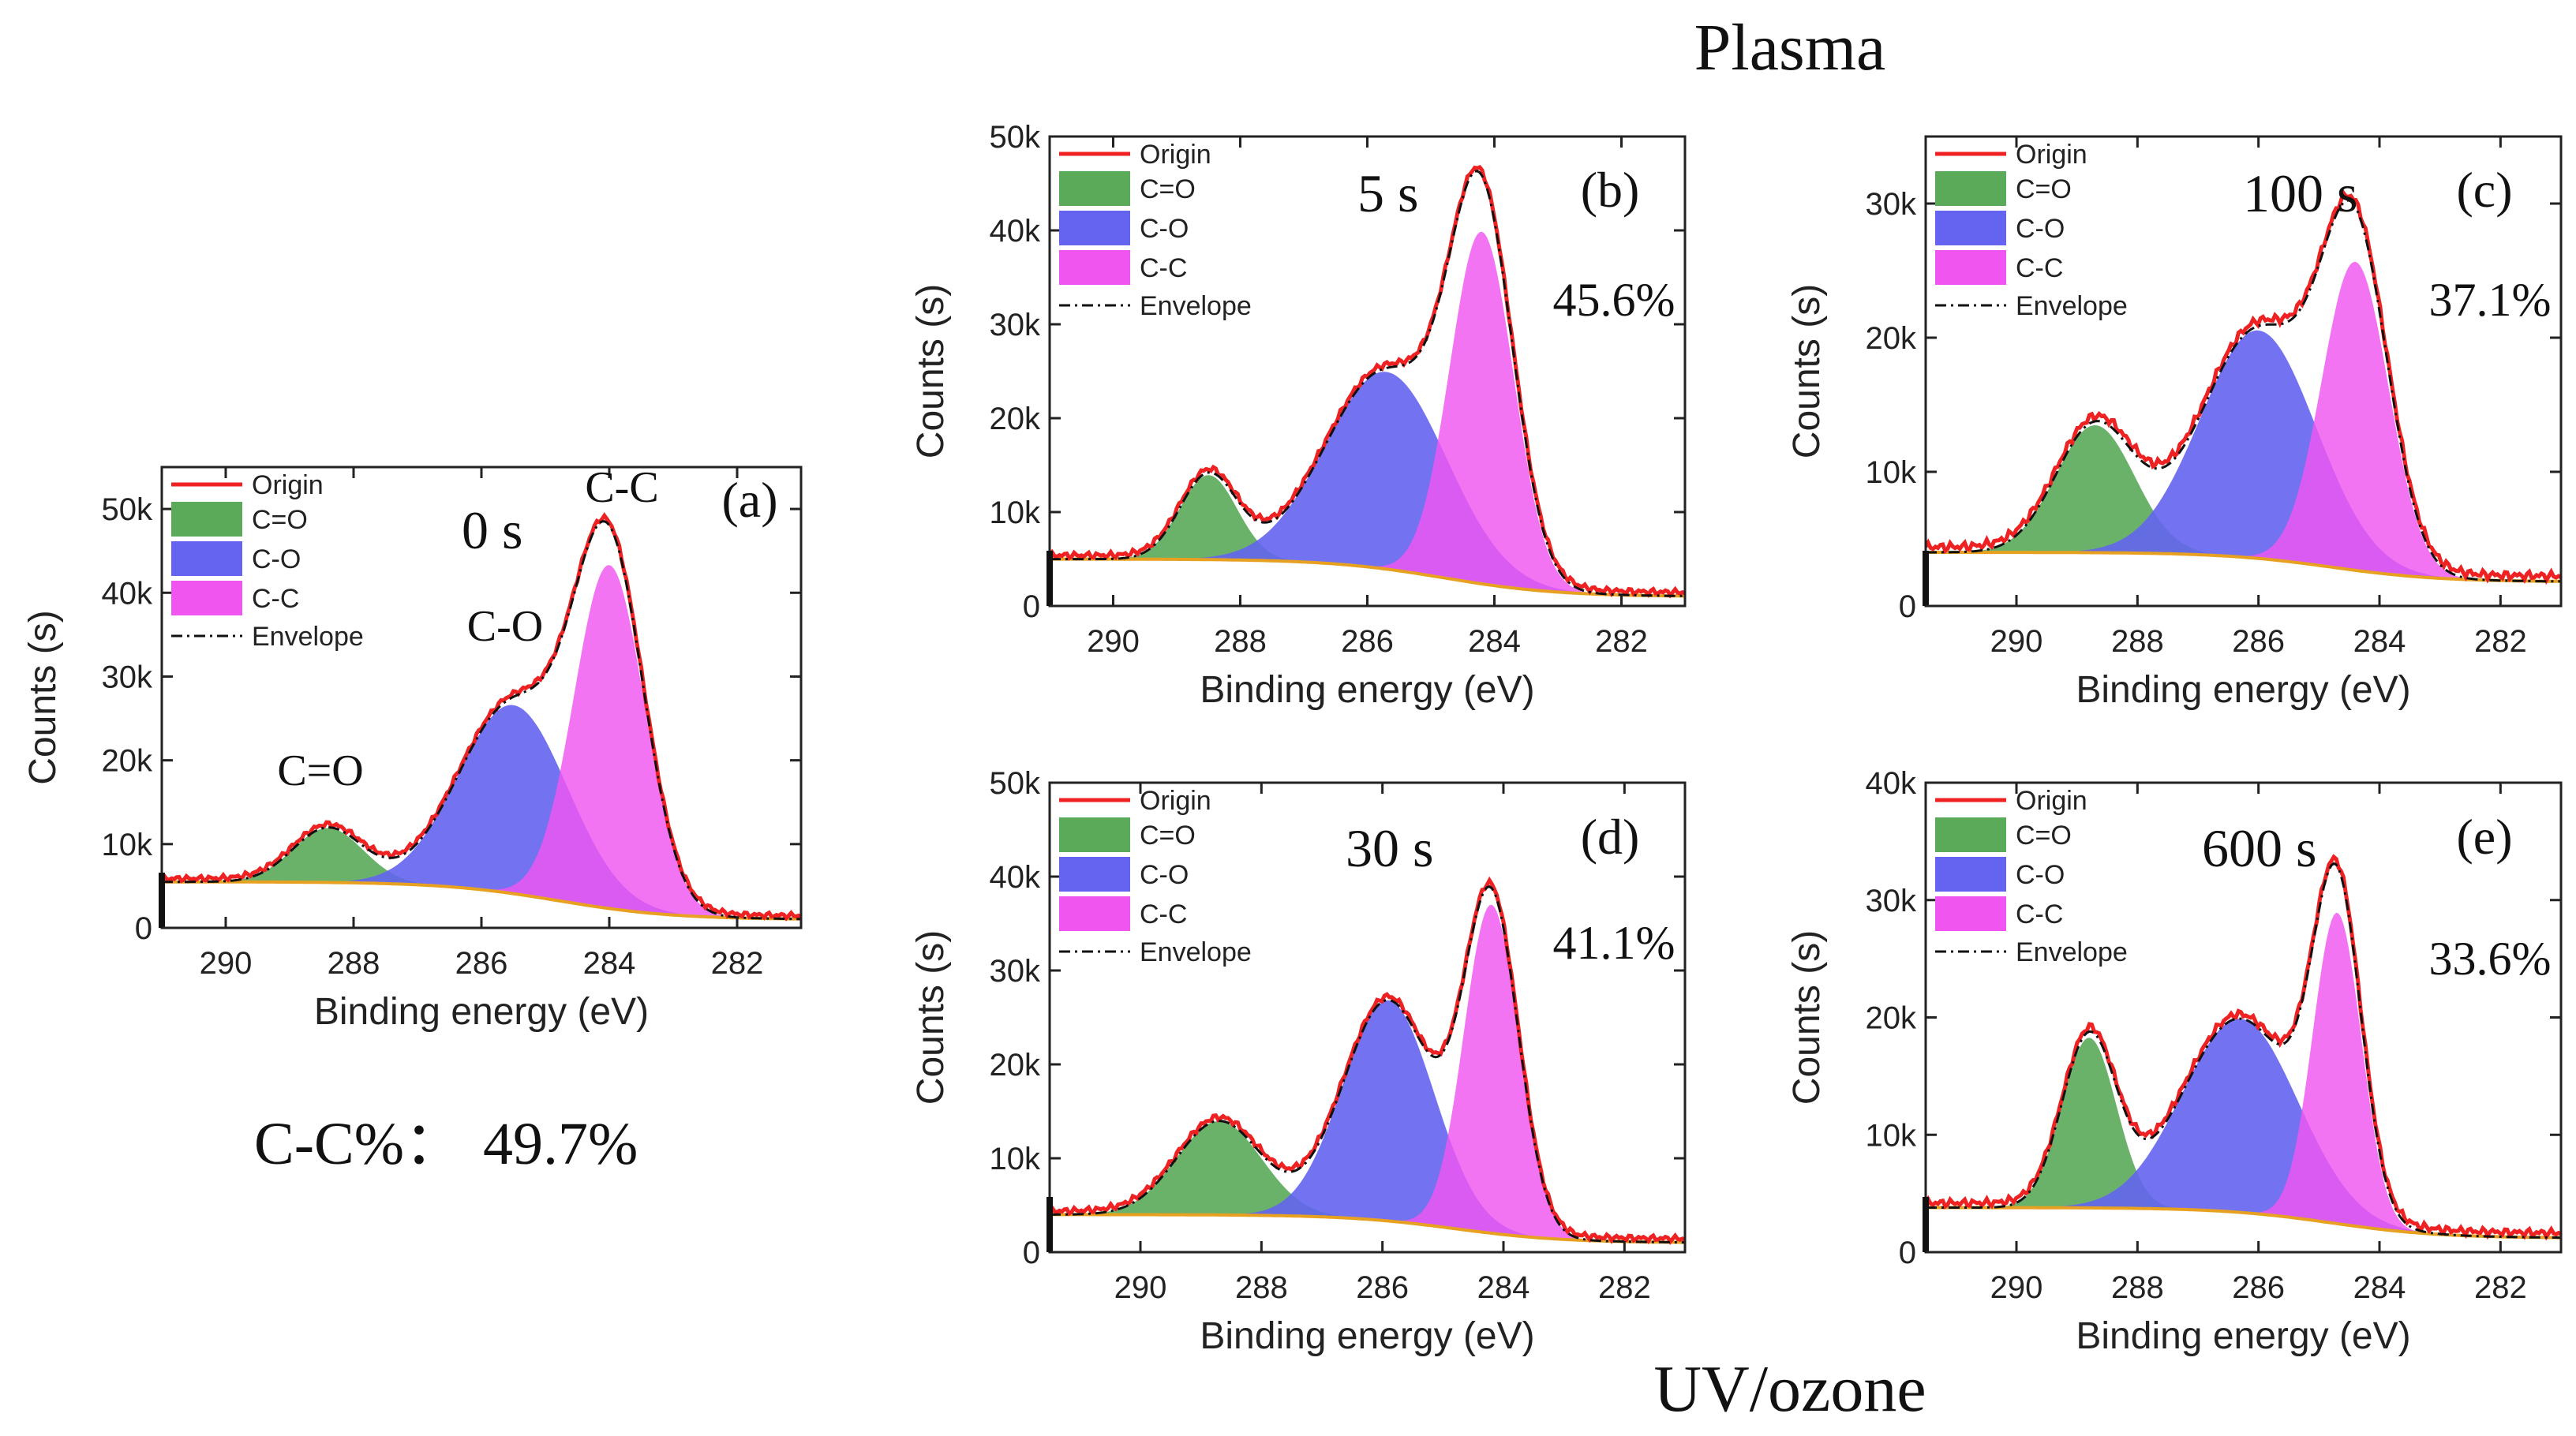  I want to click on panel-tag: (a), so click(749, 500).